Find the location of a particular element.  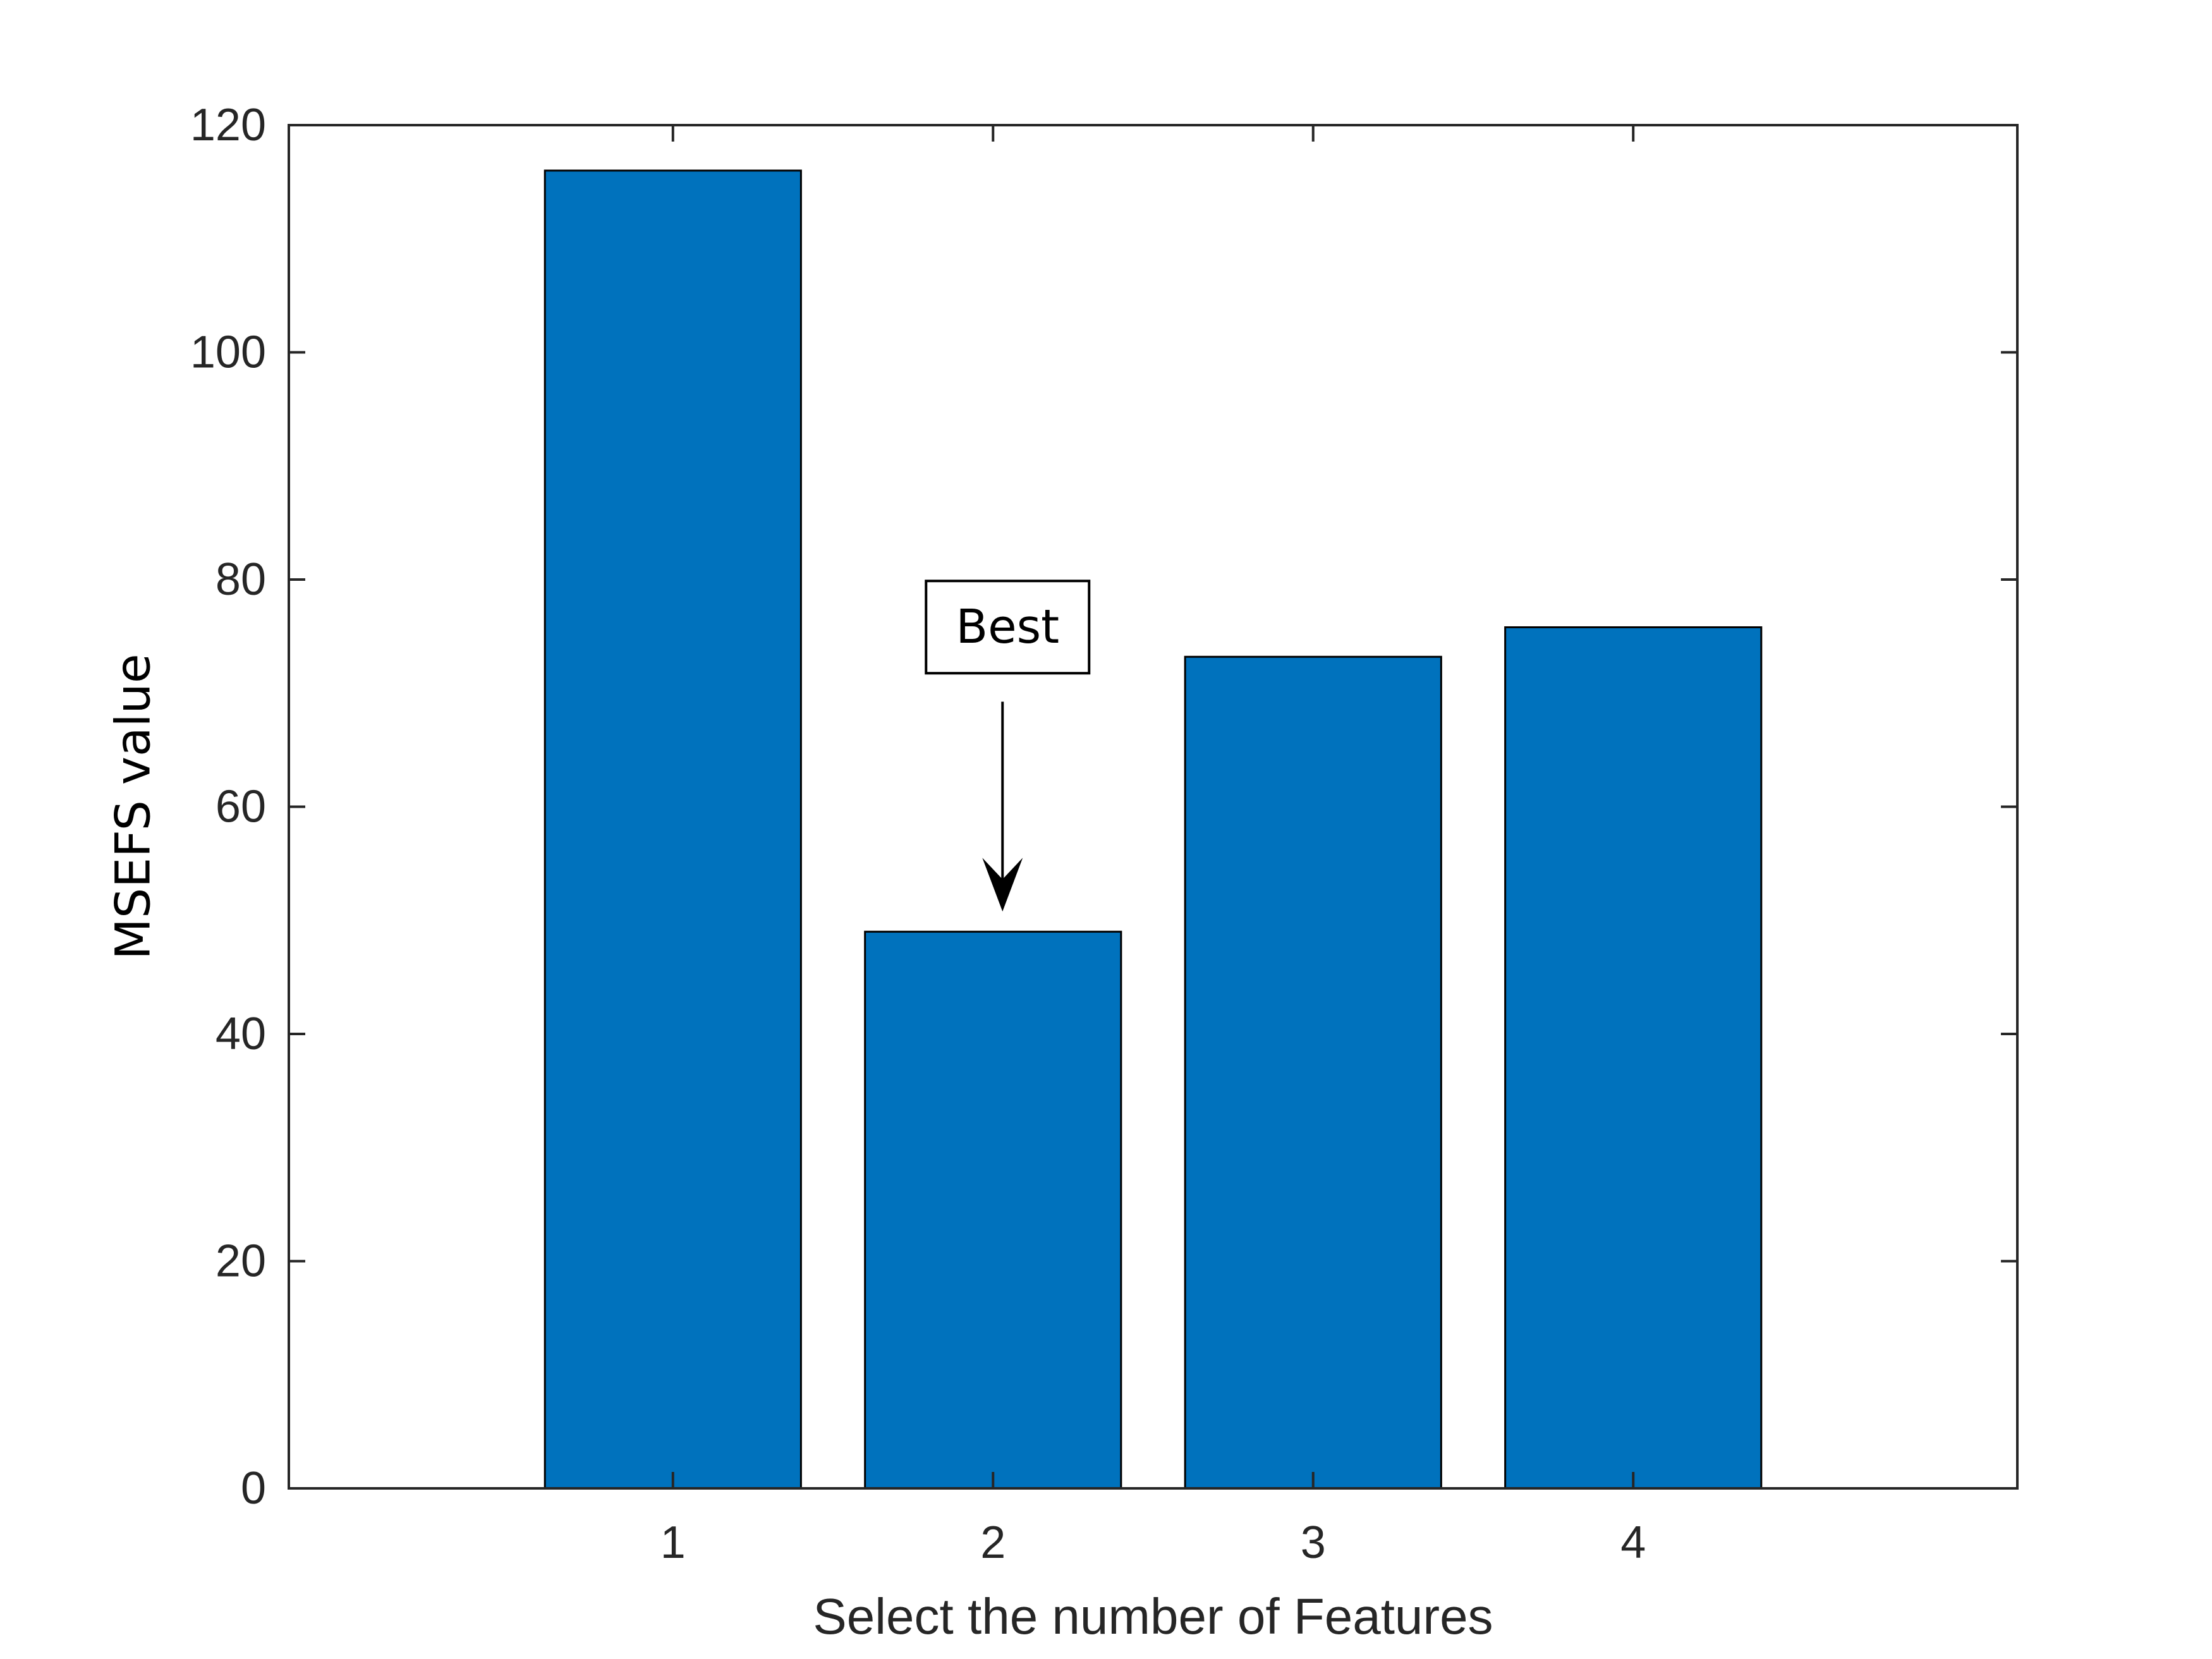

x-tick-label: 1 is located at coordinates (673, 1542).